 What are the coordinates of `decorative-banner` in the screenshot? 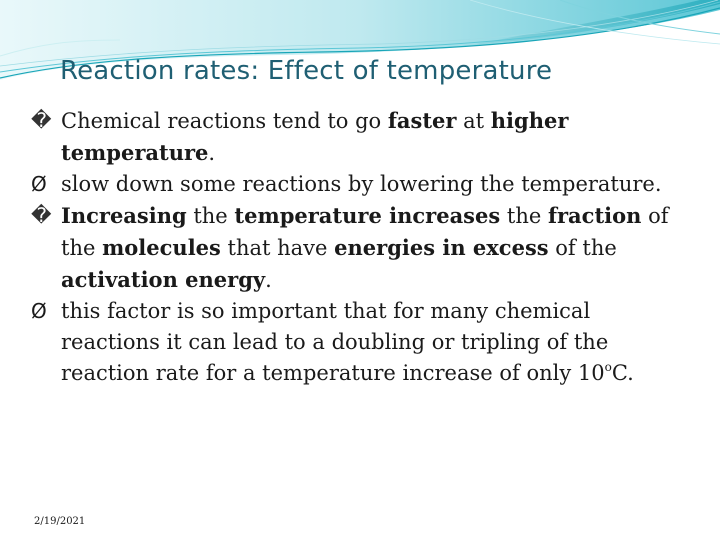 It's located at (360, 40).